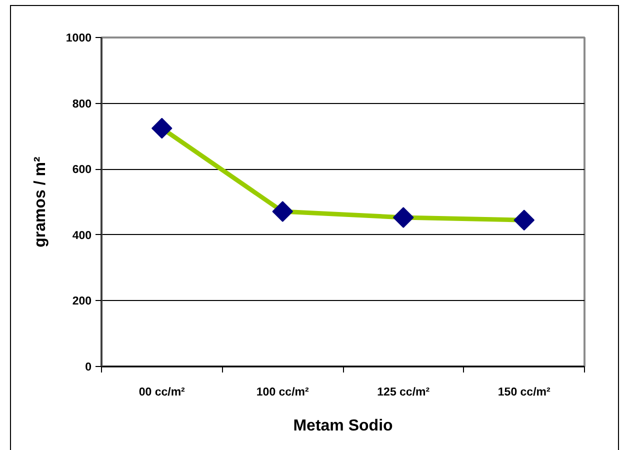 The height and width of the screenshot is (450, 629). I want to click on y-tick-label: 800, so click(82, 104).